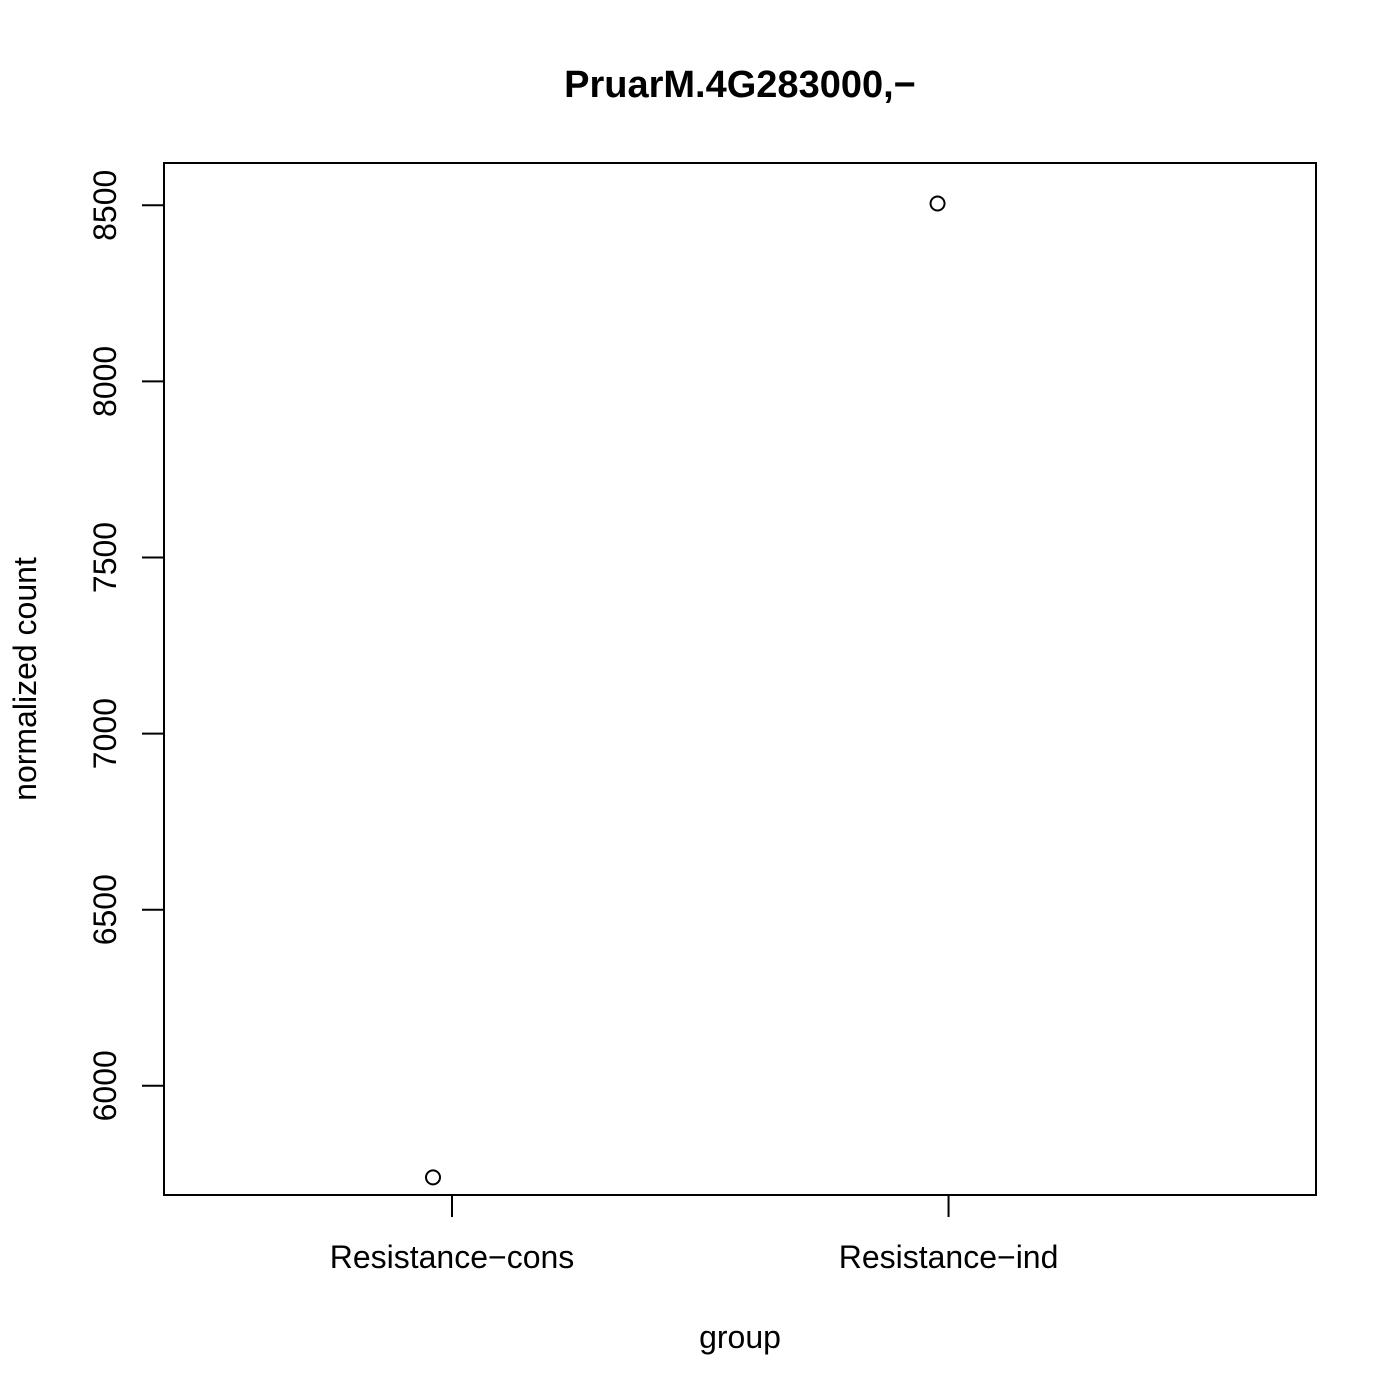 Image resolution: width=1400 pixels, height=1400 pixels. What do you see at coordinates (740, 1337) in the screenshot?
I see `x-axis-label: group` at bounding box center [740, 1337].